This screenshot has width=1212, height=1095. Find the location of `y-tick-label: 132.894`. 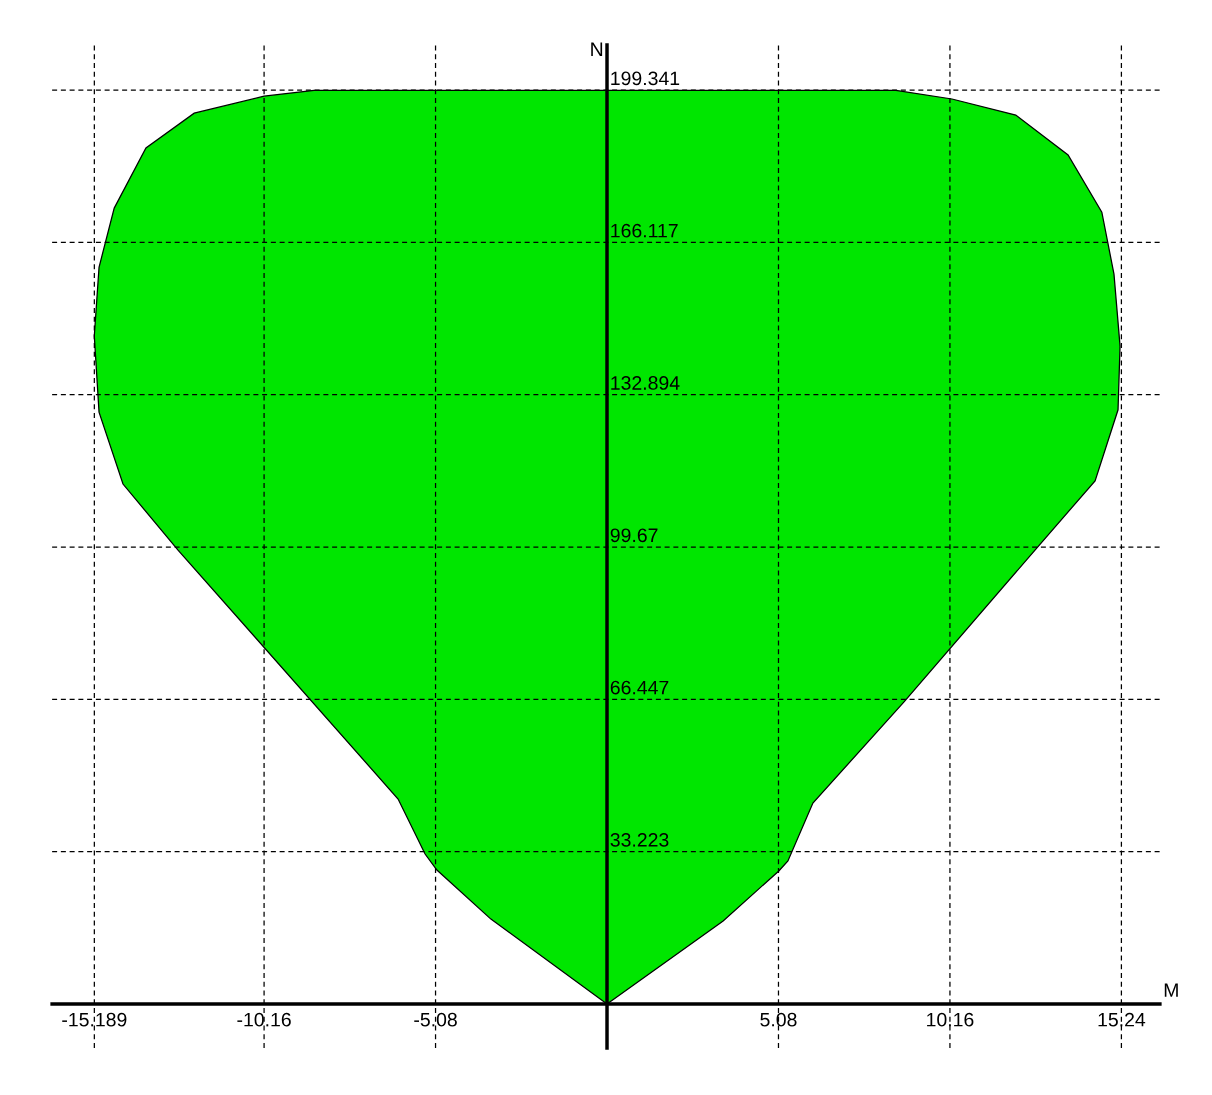

y-tick-label: 132.894 is located at coordinates (645, 383).